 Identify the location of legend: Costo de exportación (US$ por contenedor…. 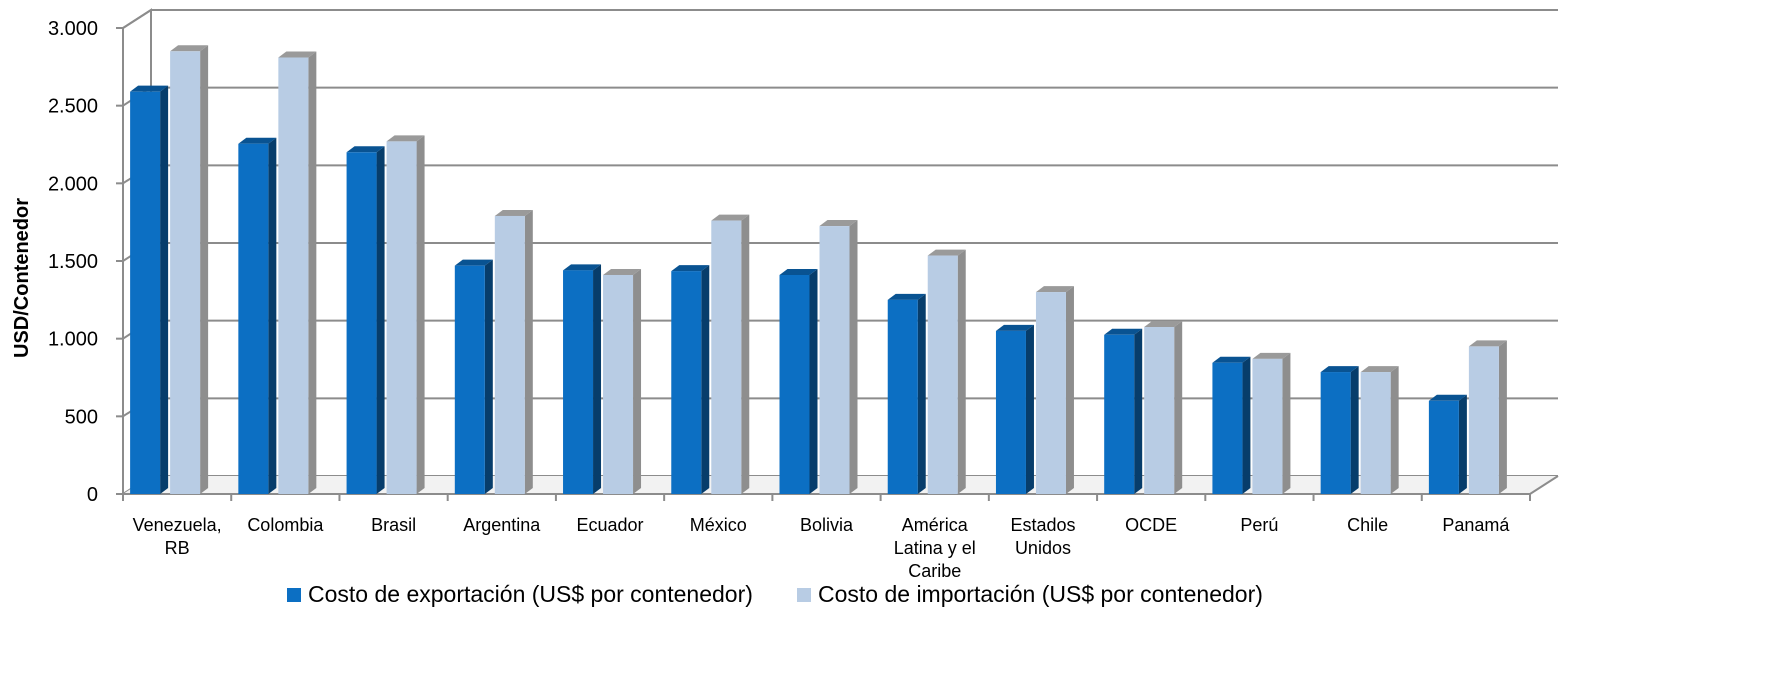
(775, 594).